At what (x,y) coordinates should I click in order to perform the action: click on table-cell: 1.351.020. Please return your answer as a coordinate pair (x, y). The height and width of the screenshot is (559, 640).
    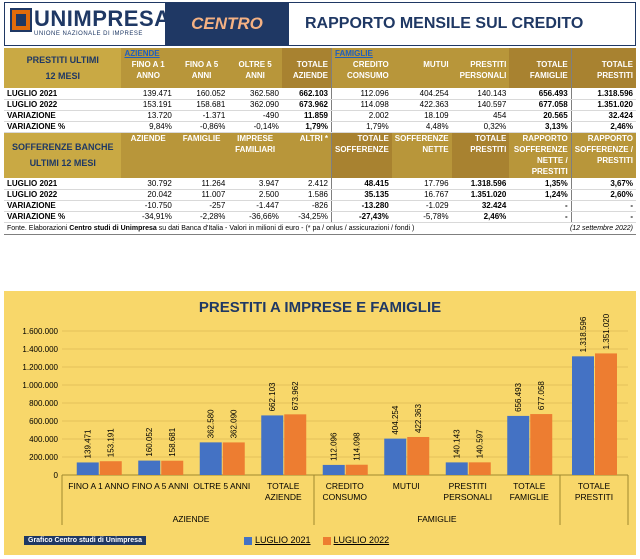
    Looking at the image, I should click on (603, 105).